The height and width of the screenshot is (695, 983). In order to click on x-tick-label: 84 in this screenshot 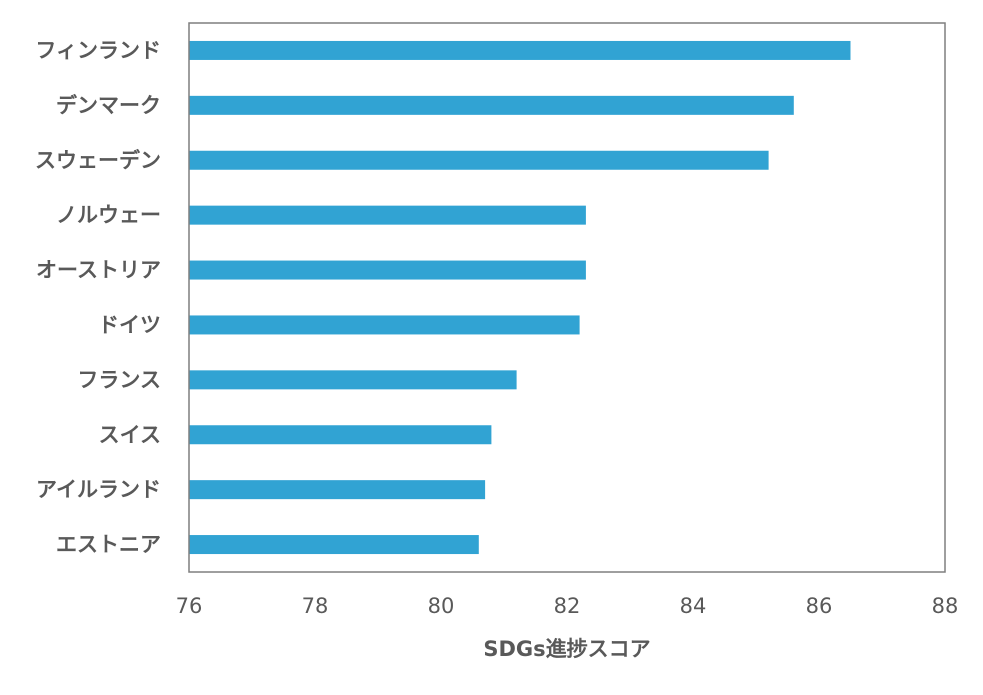, I will do `click(693, 606)`.